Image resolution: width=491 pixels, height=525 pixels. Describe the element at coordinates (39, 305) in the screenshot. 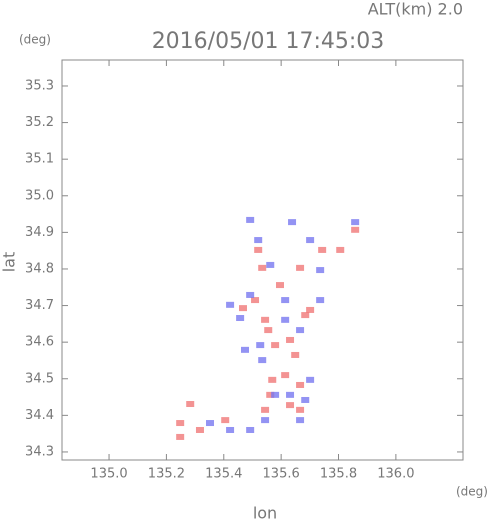

I see `y-tick-label: 34.7` at that location.